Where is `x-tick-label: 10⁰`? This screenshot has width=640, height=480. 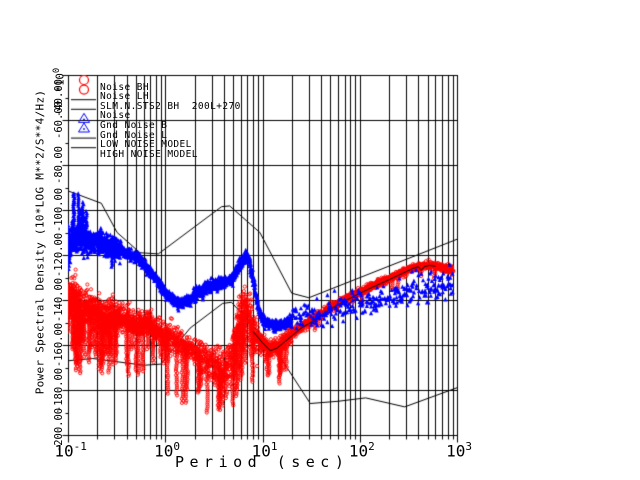 x-tick-label: 10⁰ is located at coordinates (167, 450).